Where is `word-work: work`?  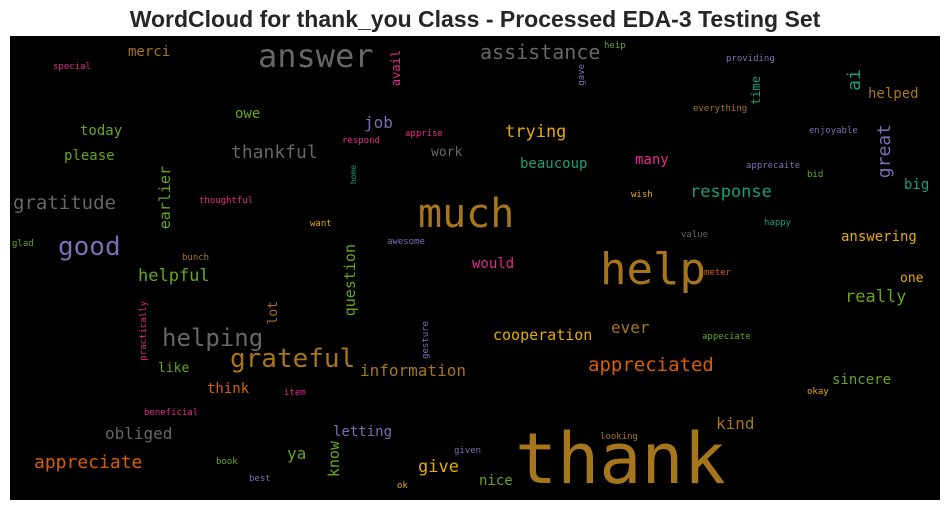
word-work: work is located at coordinates (447, 152).